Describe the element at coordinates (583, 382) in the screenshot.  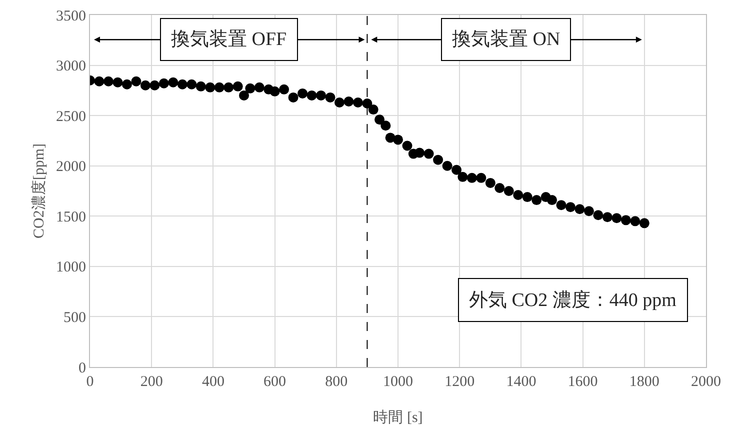
I see `x-tick-label: 1600` at that location.